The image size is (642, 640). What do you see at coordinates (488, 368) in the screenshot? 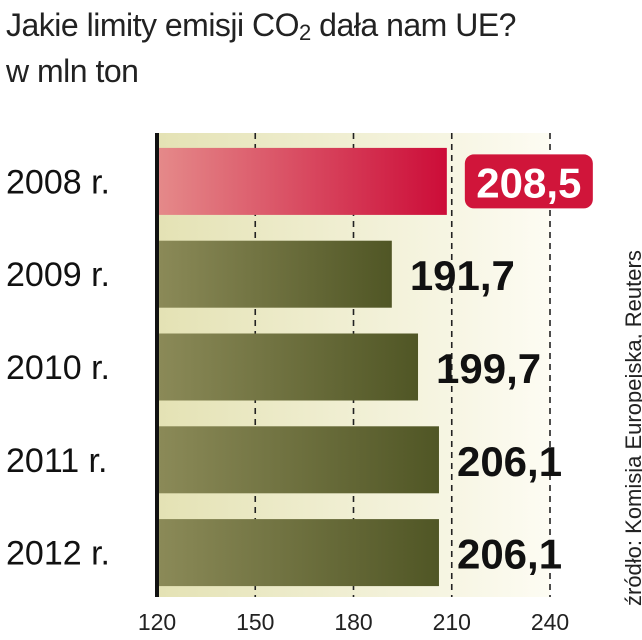
I see `value-label: 199,7` at bounding box center [488, 368].